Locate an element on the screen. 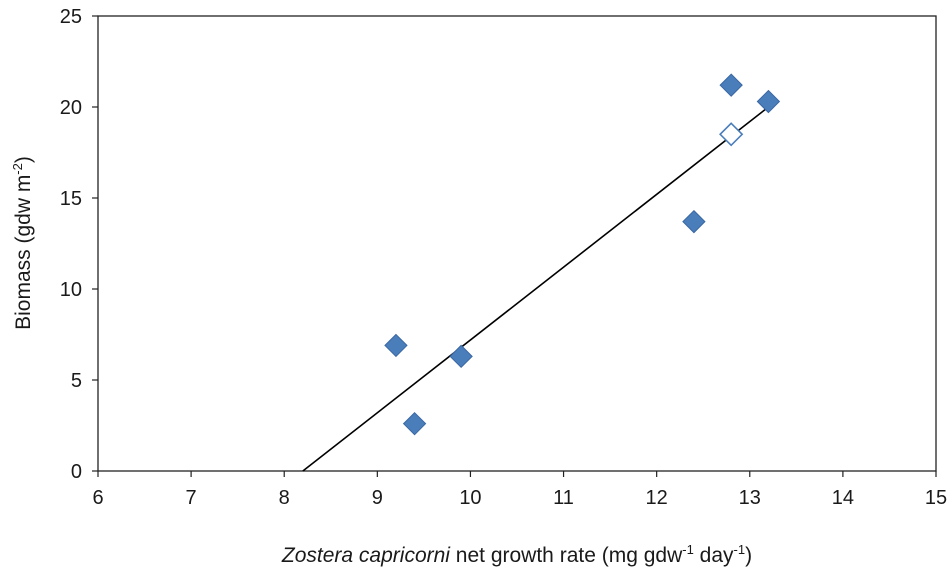 The image size is (950, 575). x-tick-label: 8 is located at coordinates (284, 498).